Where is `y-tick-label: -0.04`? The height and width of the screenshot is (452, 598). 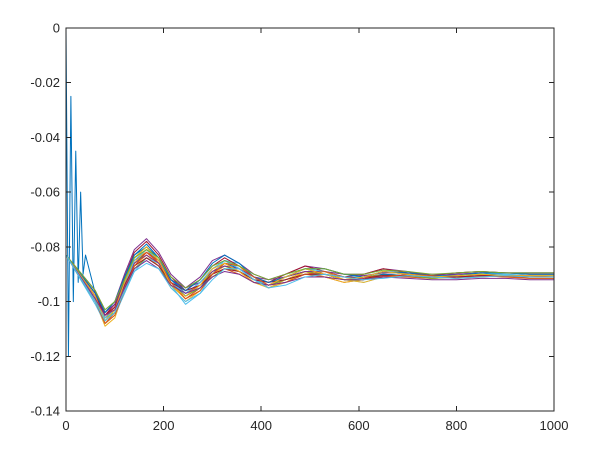 y-tick-label: -0.04 is located at coordinates (45, 137).